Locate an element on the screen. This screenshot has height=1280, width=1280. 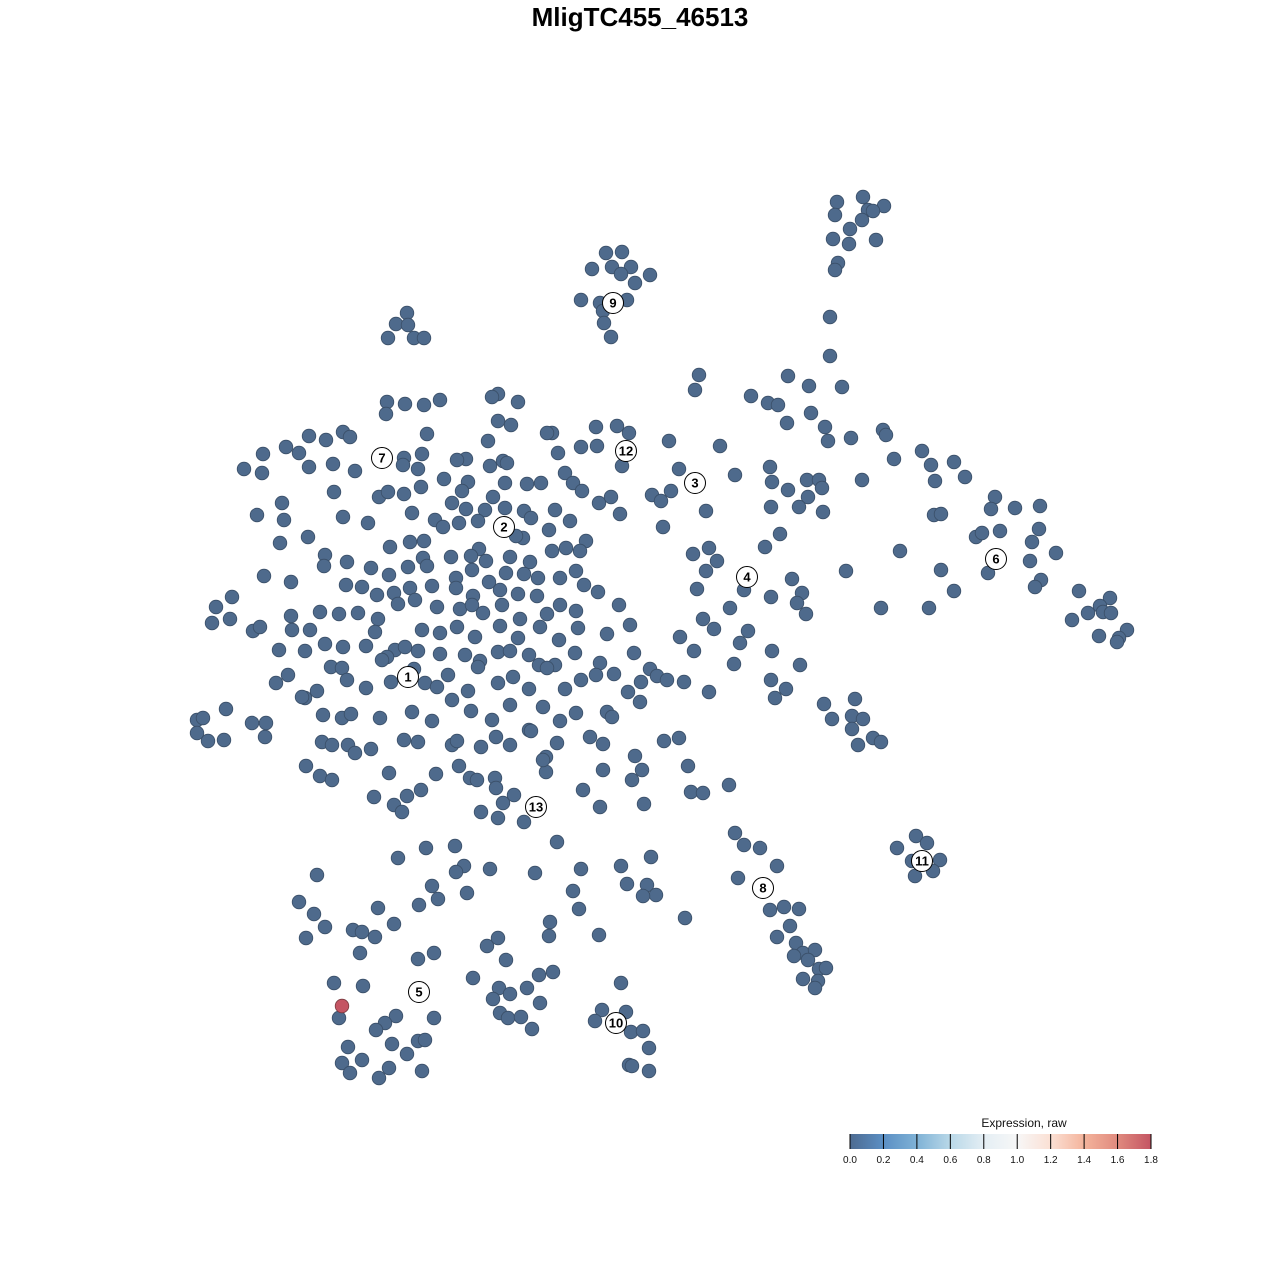
cluster-label-13: 13 is located at coordinates (536, 807).